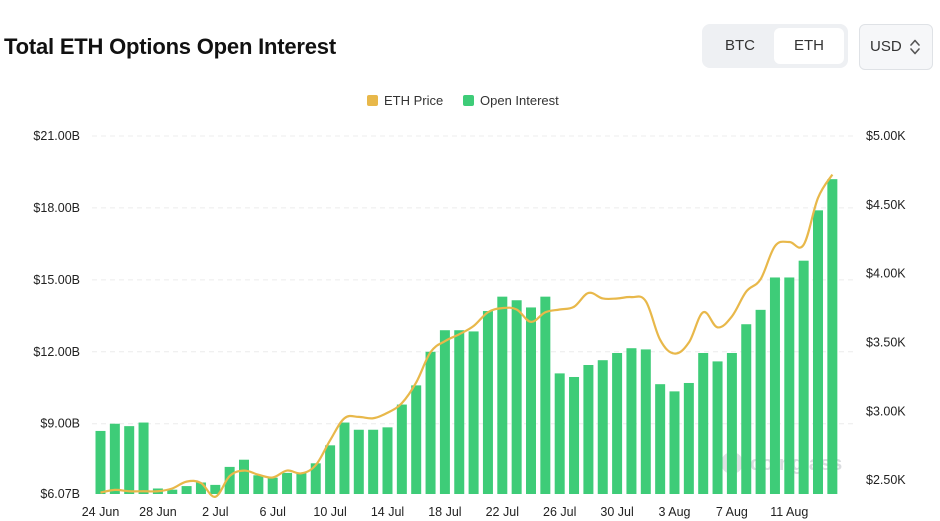 This screenshot has height=521, width=940. I want to click on y-left-tick-label: $18.00B, so click(56, 208).